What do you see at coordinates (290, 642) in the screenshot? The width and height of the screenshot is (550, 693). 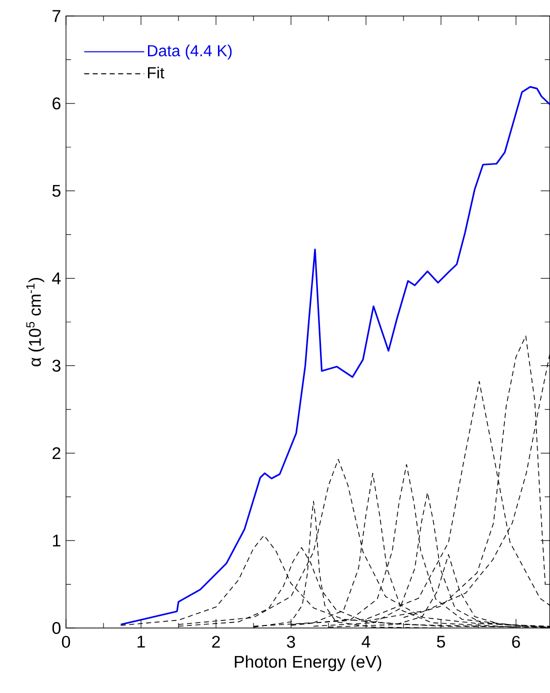 I see `x-tick-label: 3` at bounding box center [290, 642].